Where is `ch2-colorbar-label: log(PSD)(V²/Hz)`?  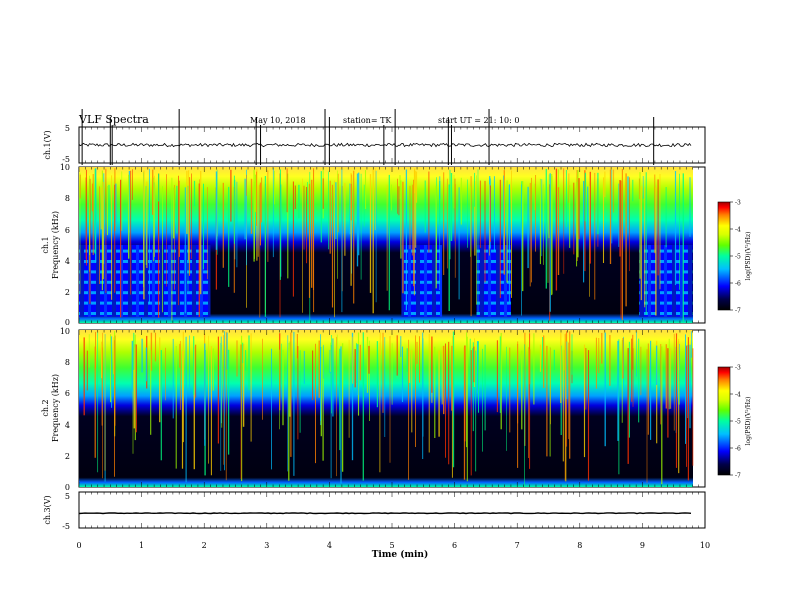 ch2-colorbar-label: log(PSD)(V²/Hz) is located at coordinates (748, 421).